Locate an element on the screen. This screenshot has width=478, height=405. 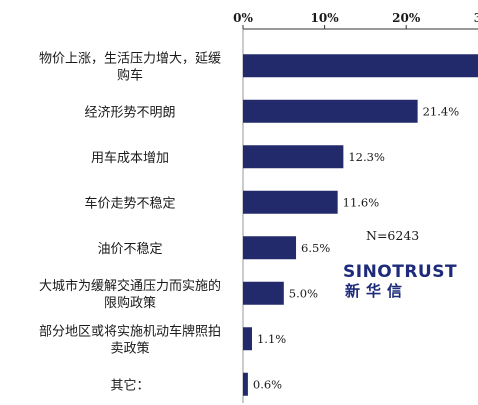
data-label: 5.0% is located at coordinates (303, 293).